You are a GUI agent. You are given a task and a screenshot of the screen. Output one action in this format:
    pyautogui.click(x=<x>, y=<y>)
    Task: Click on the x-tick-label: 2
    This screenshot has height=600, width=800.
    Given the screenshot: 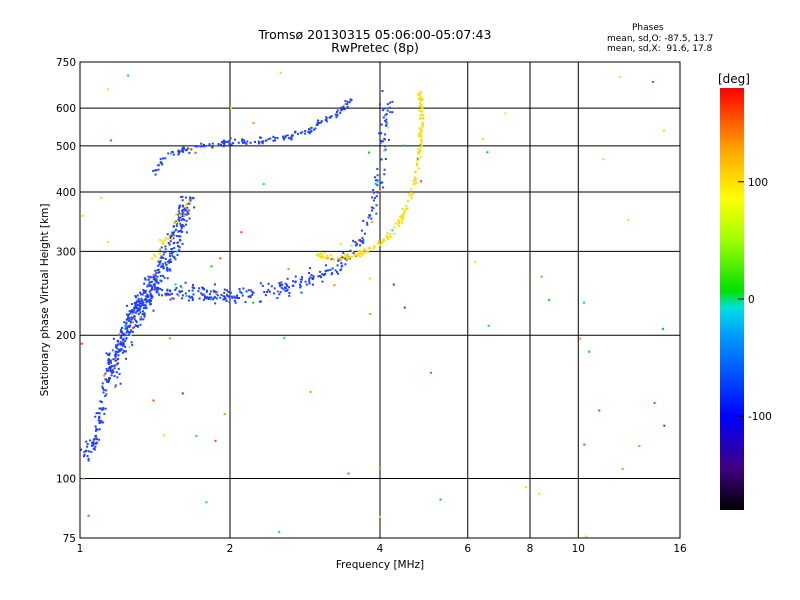 What is the action you would take?
    pyautogui.click(x=230, y=549)
    